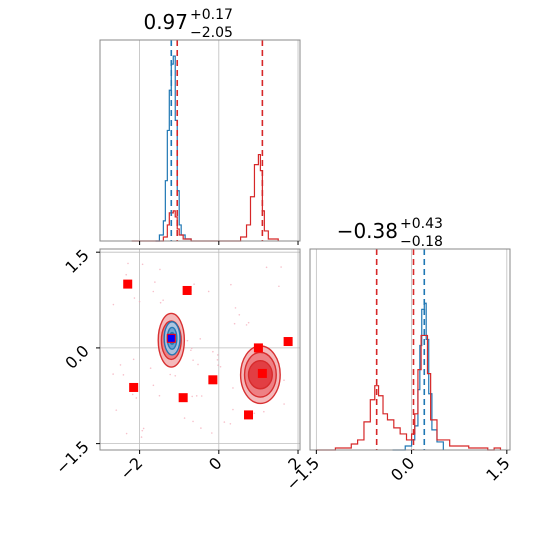 This screenshot has width=550, height=550. What do you see at coordinates (211, 33) in the screenshot?
I see `panel-title-minus: −2.05` at bounding box center [211, 33].